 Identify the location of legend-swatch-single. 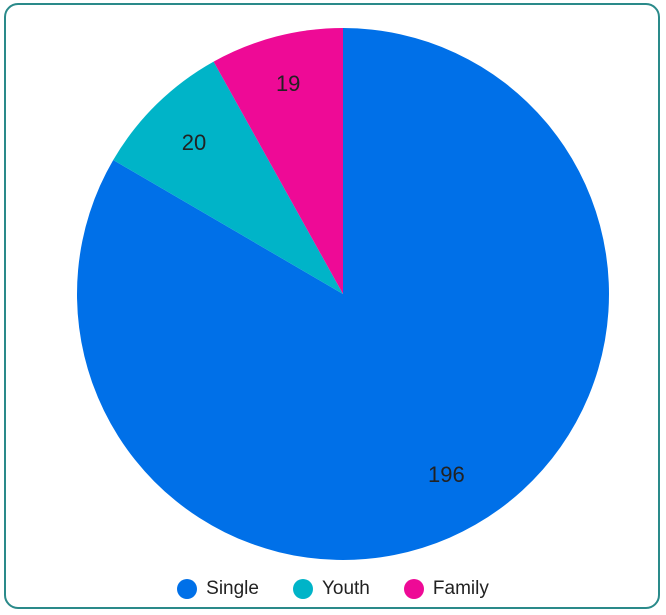
(187, 589).